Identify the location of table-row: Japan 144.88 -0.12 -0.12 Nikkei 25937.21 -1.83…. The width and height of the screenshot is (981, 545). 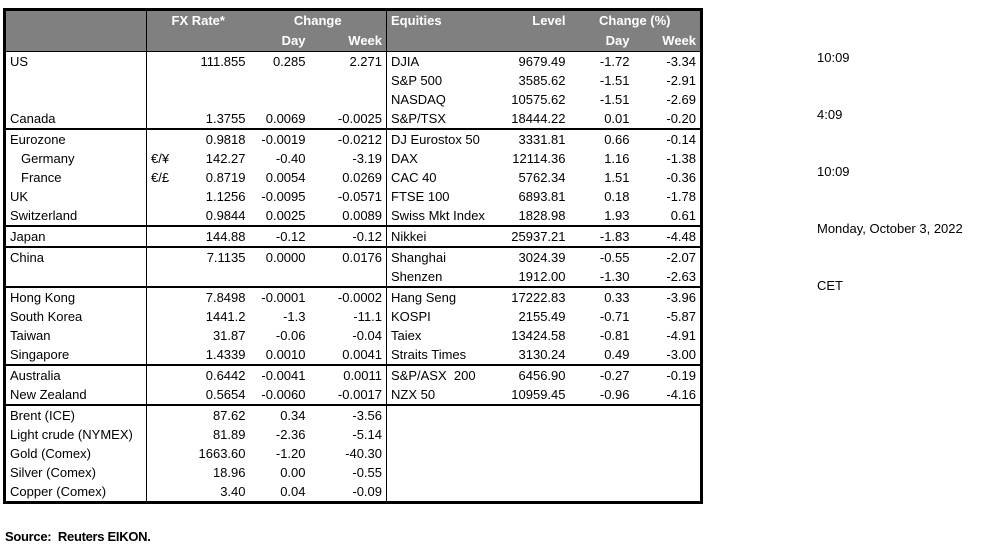
(353, 237).